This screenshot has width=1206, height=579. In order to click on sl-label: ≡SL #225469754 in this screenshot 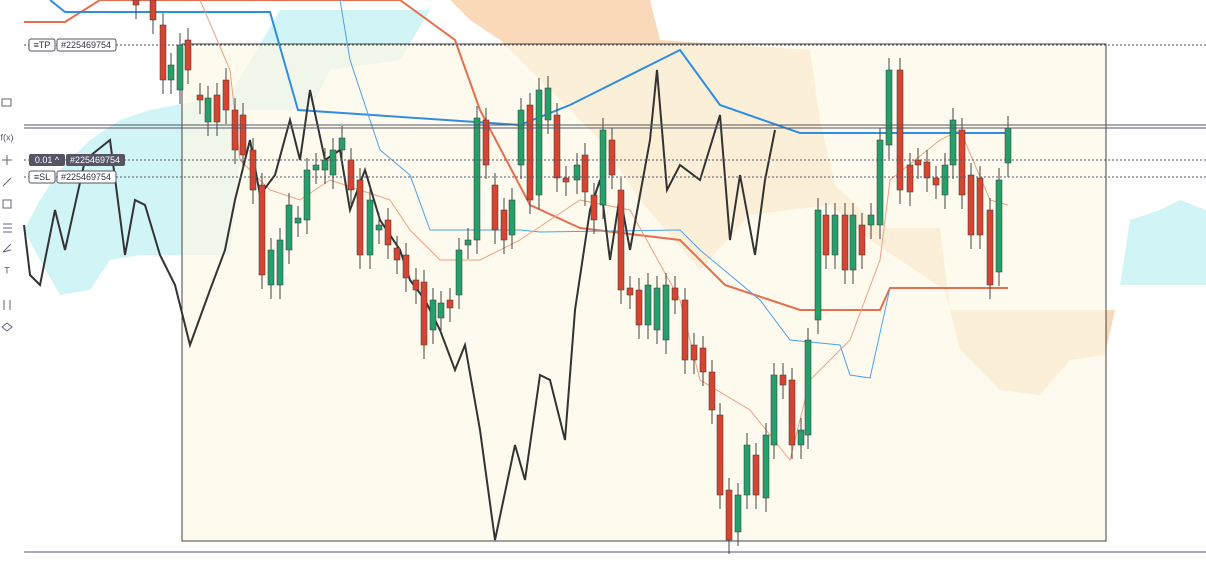, I will do `click(72, 177)`.